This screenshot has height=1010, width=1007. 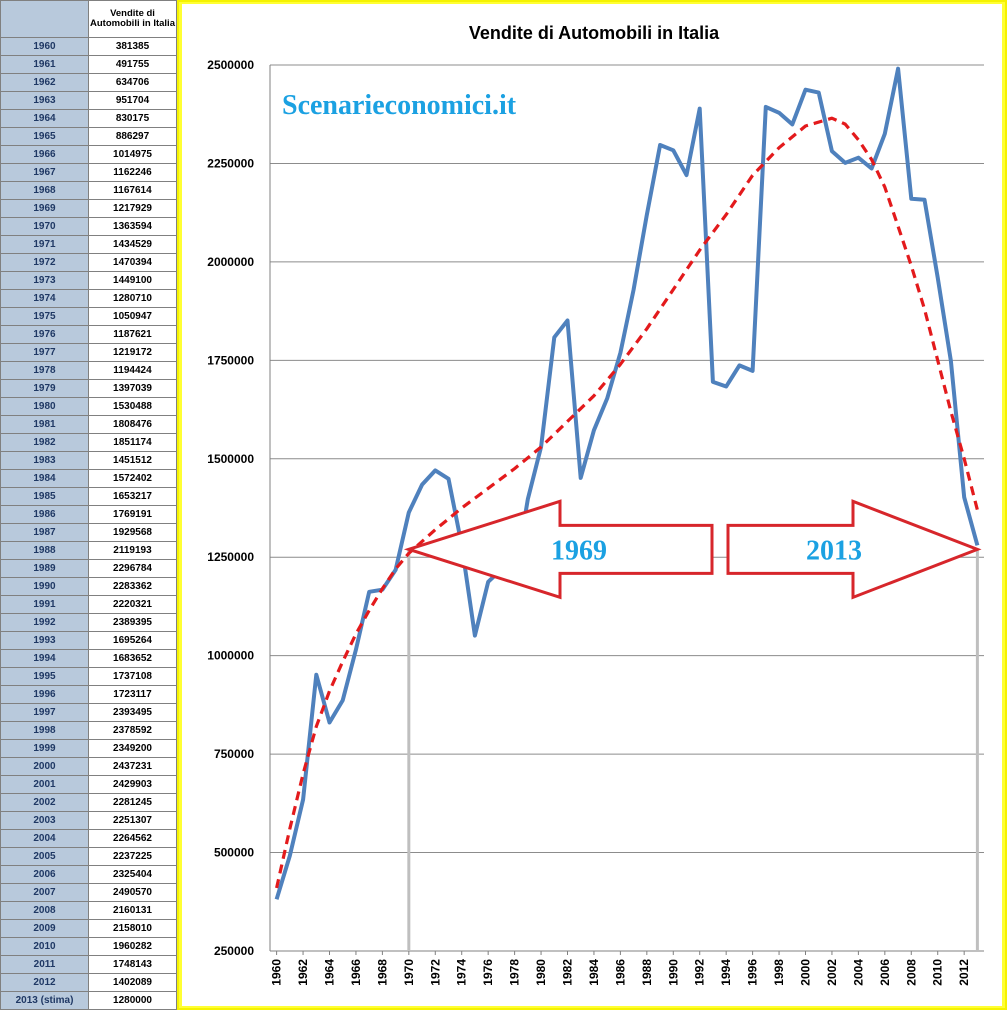 I want to click on x-tick-label: 1986, so click(x=620, y=972).